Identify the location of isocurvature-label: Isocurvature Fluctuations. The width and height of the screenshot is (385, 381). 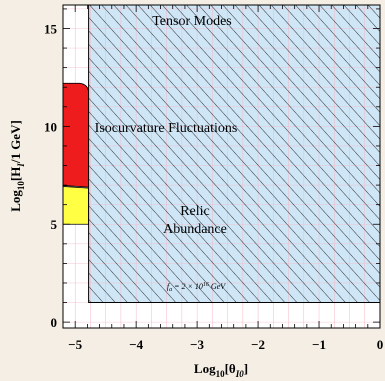
(166, 128).